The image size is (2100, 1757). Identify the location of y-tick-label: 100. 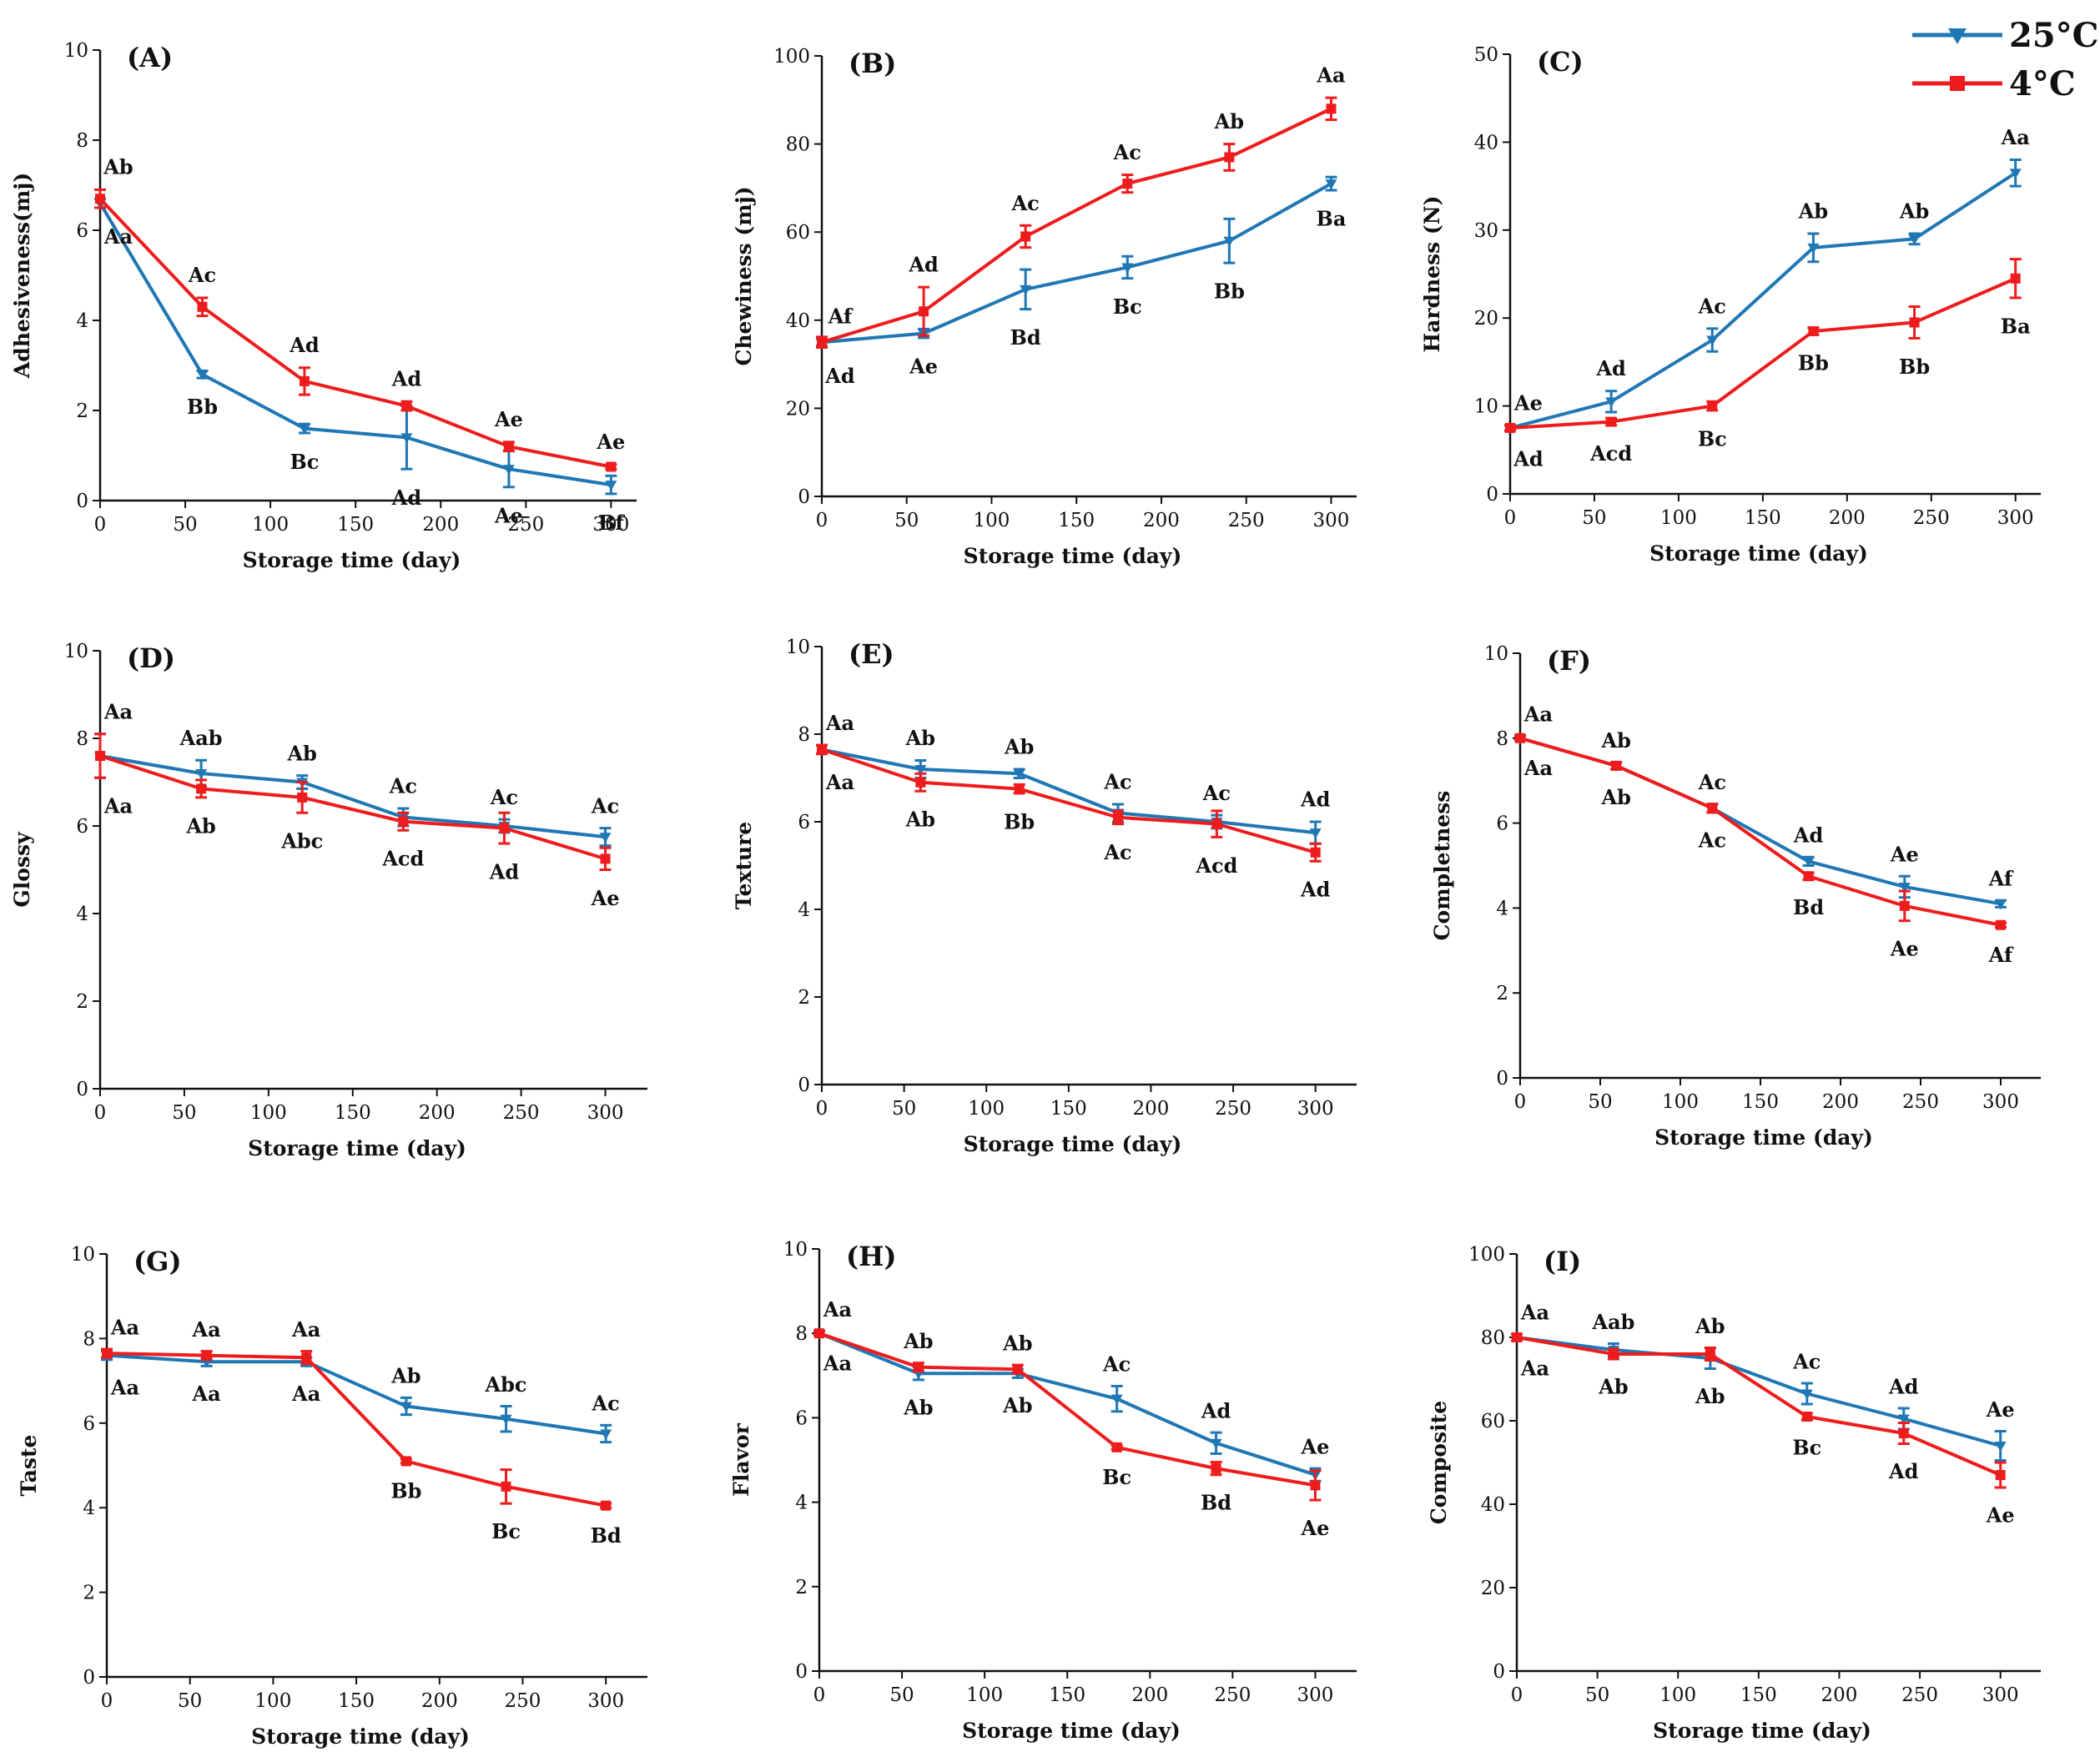
(1487, 1255).